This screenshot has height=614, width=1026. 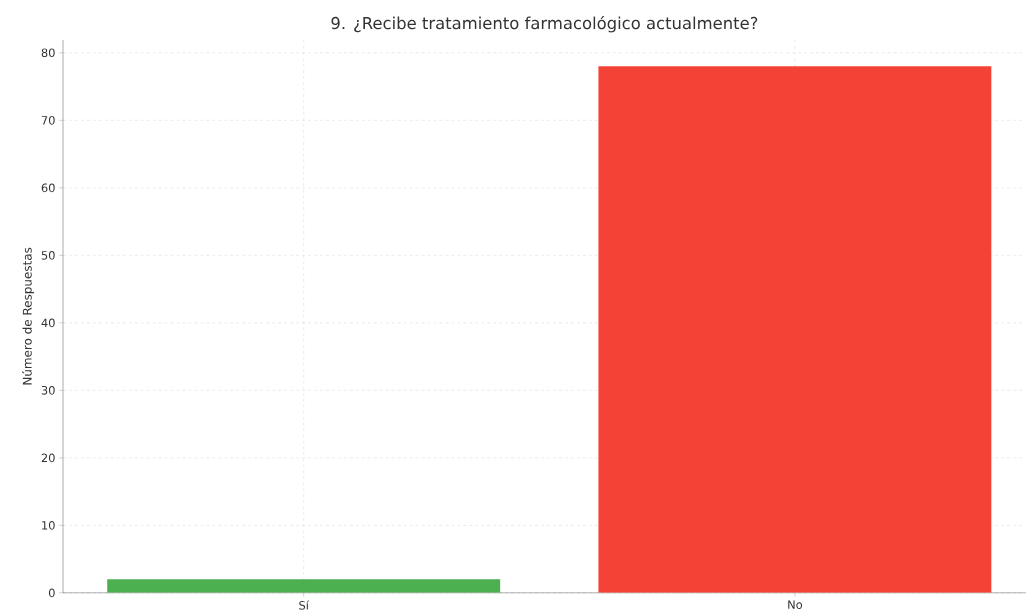 What do you see at coordinates (48, 120) in the screenshot?
I see `y-tick-label: 70` at bounding box center [48, 120].